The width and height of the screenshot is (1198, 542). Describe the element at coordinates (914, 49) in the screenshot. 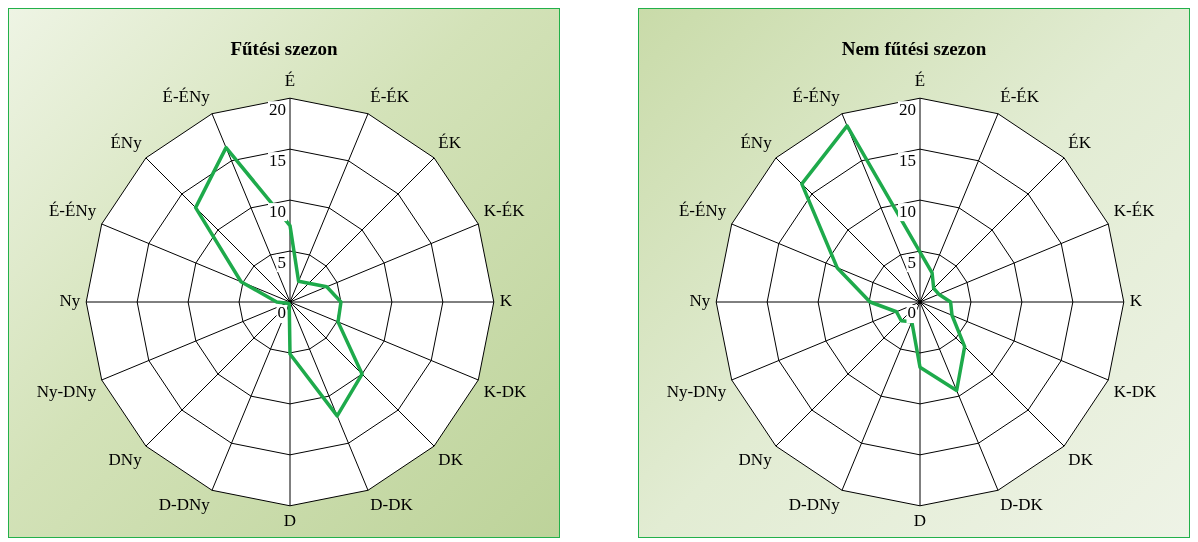

I see `chart-title: Nem fűtési szezon` at that location.